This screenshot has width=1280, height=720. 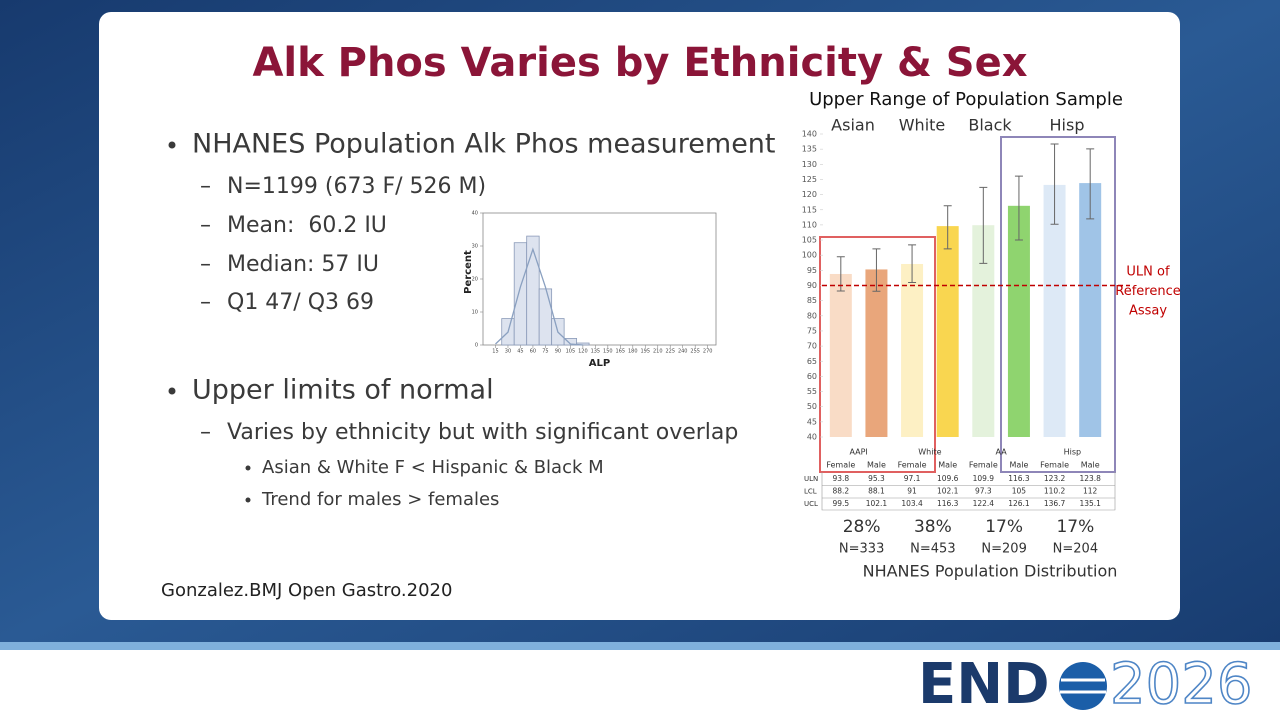 I want to click on table-lines, so click(x=968, y=491).